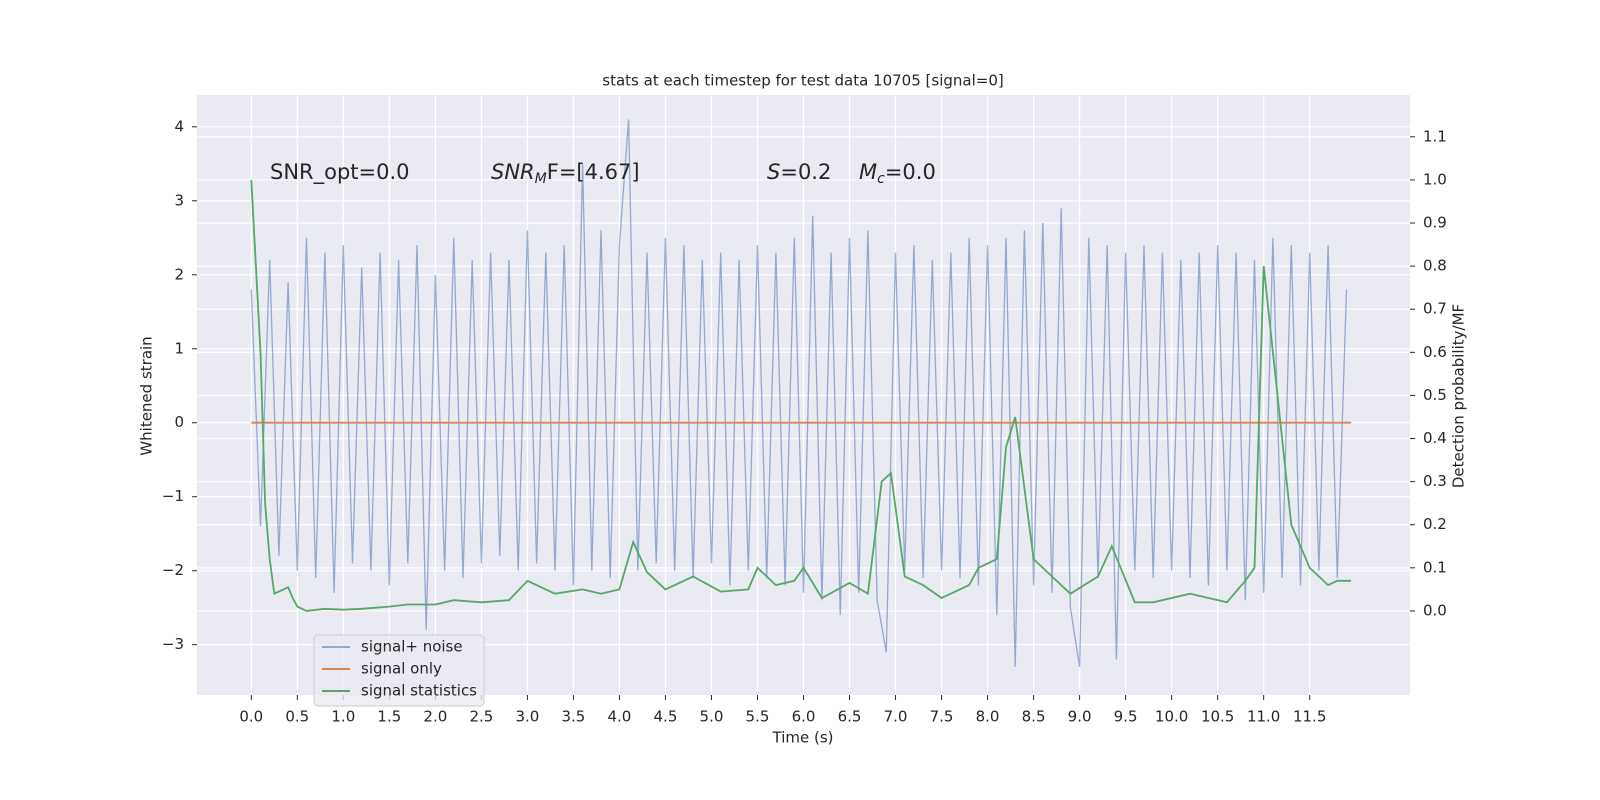  What do you see at coordinates (758, 717) in the screenshot?
I see `x-tick-label: 5.5` at bounding box center [758, 717].